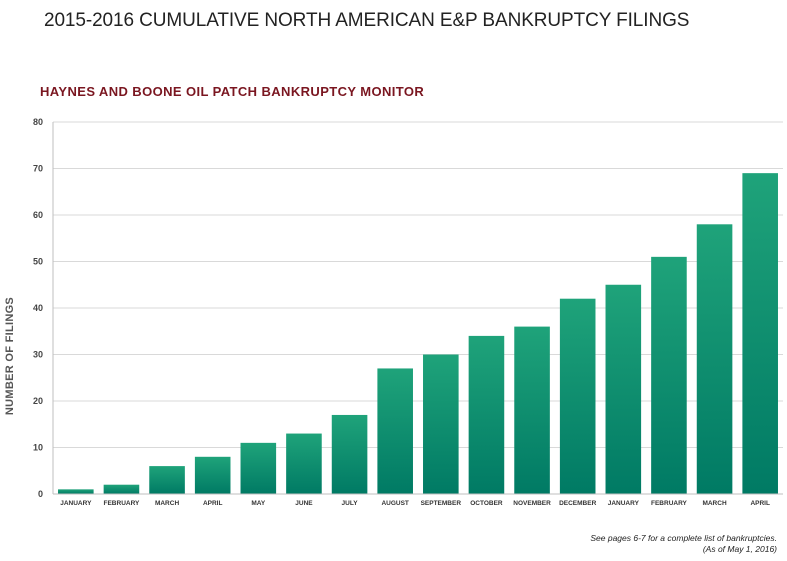 The height and width of the screenshot is (561, 787). I want to click on footnote-line-2: (As of May 1, 2016), so click(739, 549).